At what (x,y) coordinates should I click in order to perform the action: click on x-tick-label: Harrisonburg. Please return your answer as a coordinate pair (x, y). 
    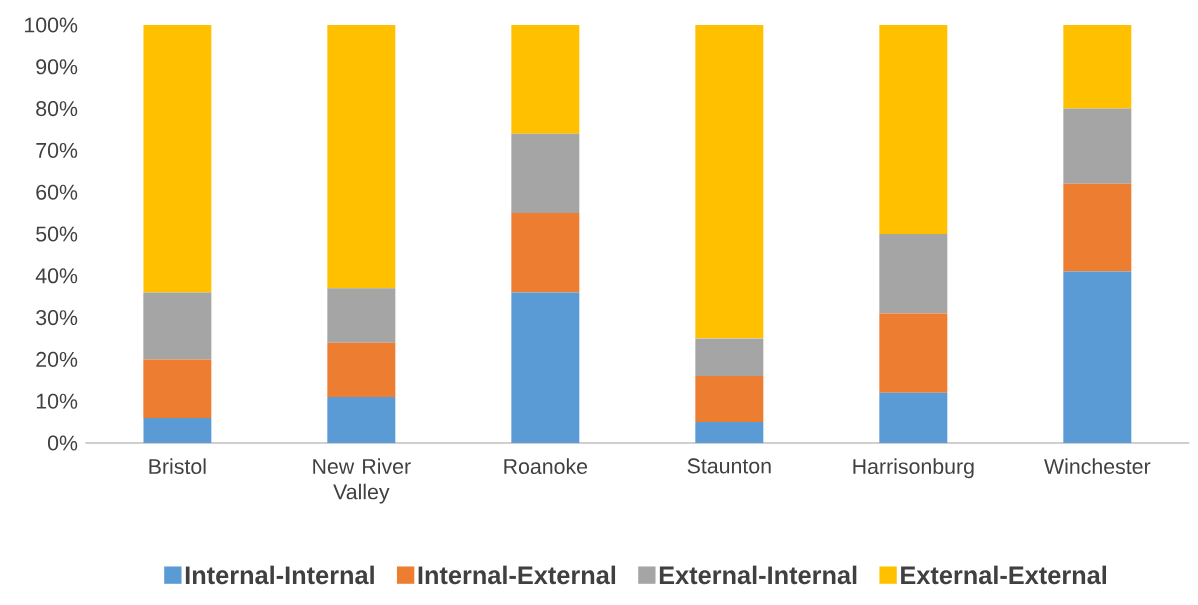
    Looking at the image, I should click on (913, 468).